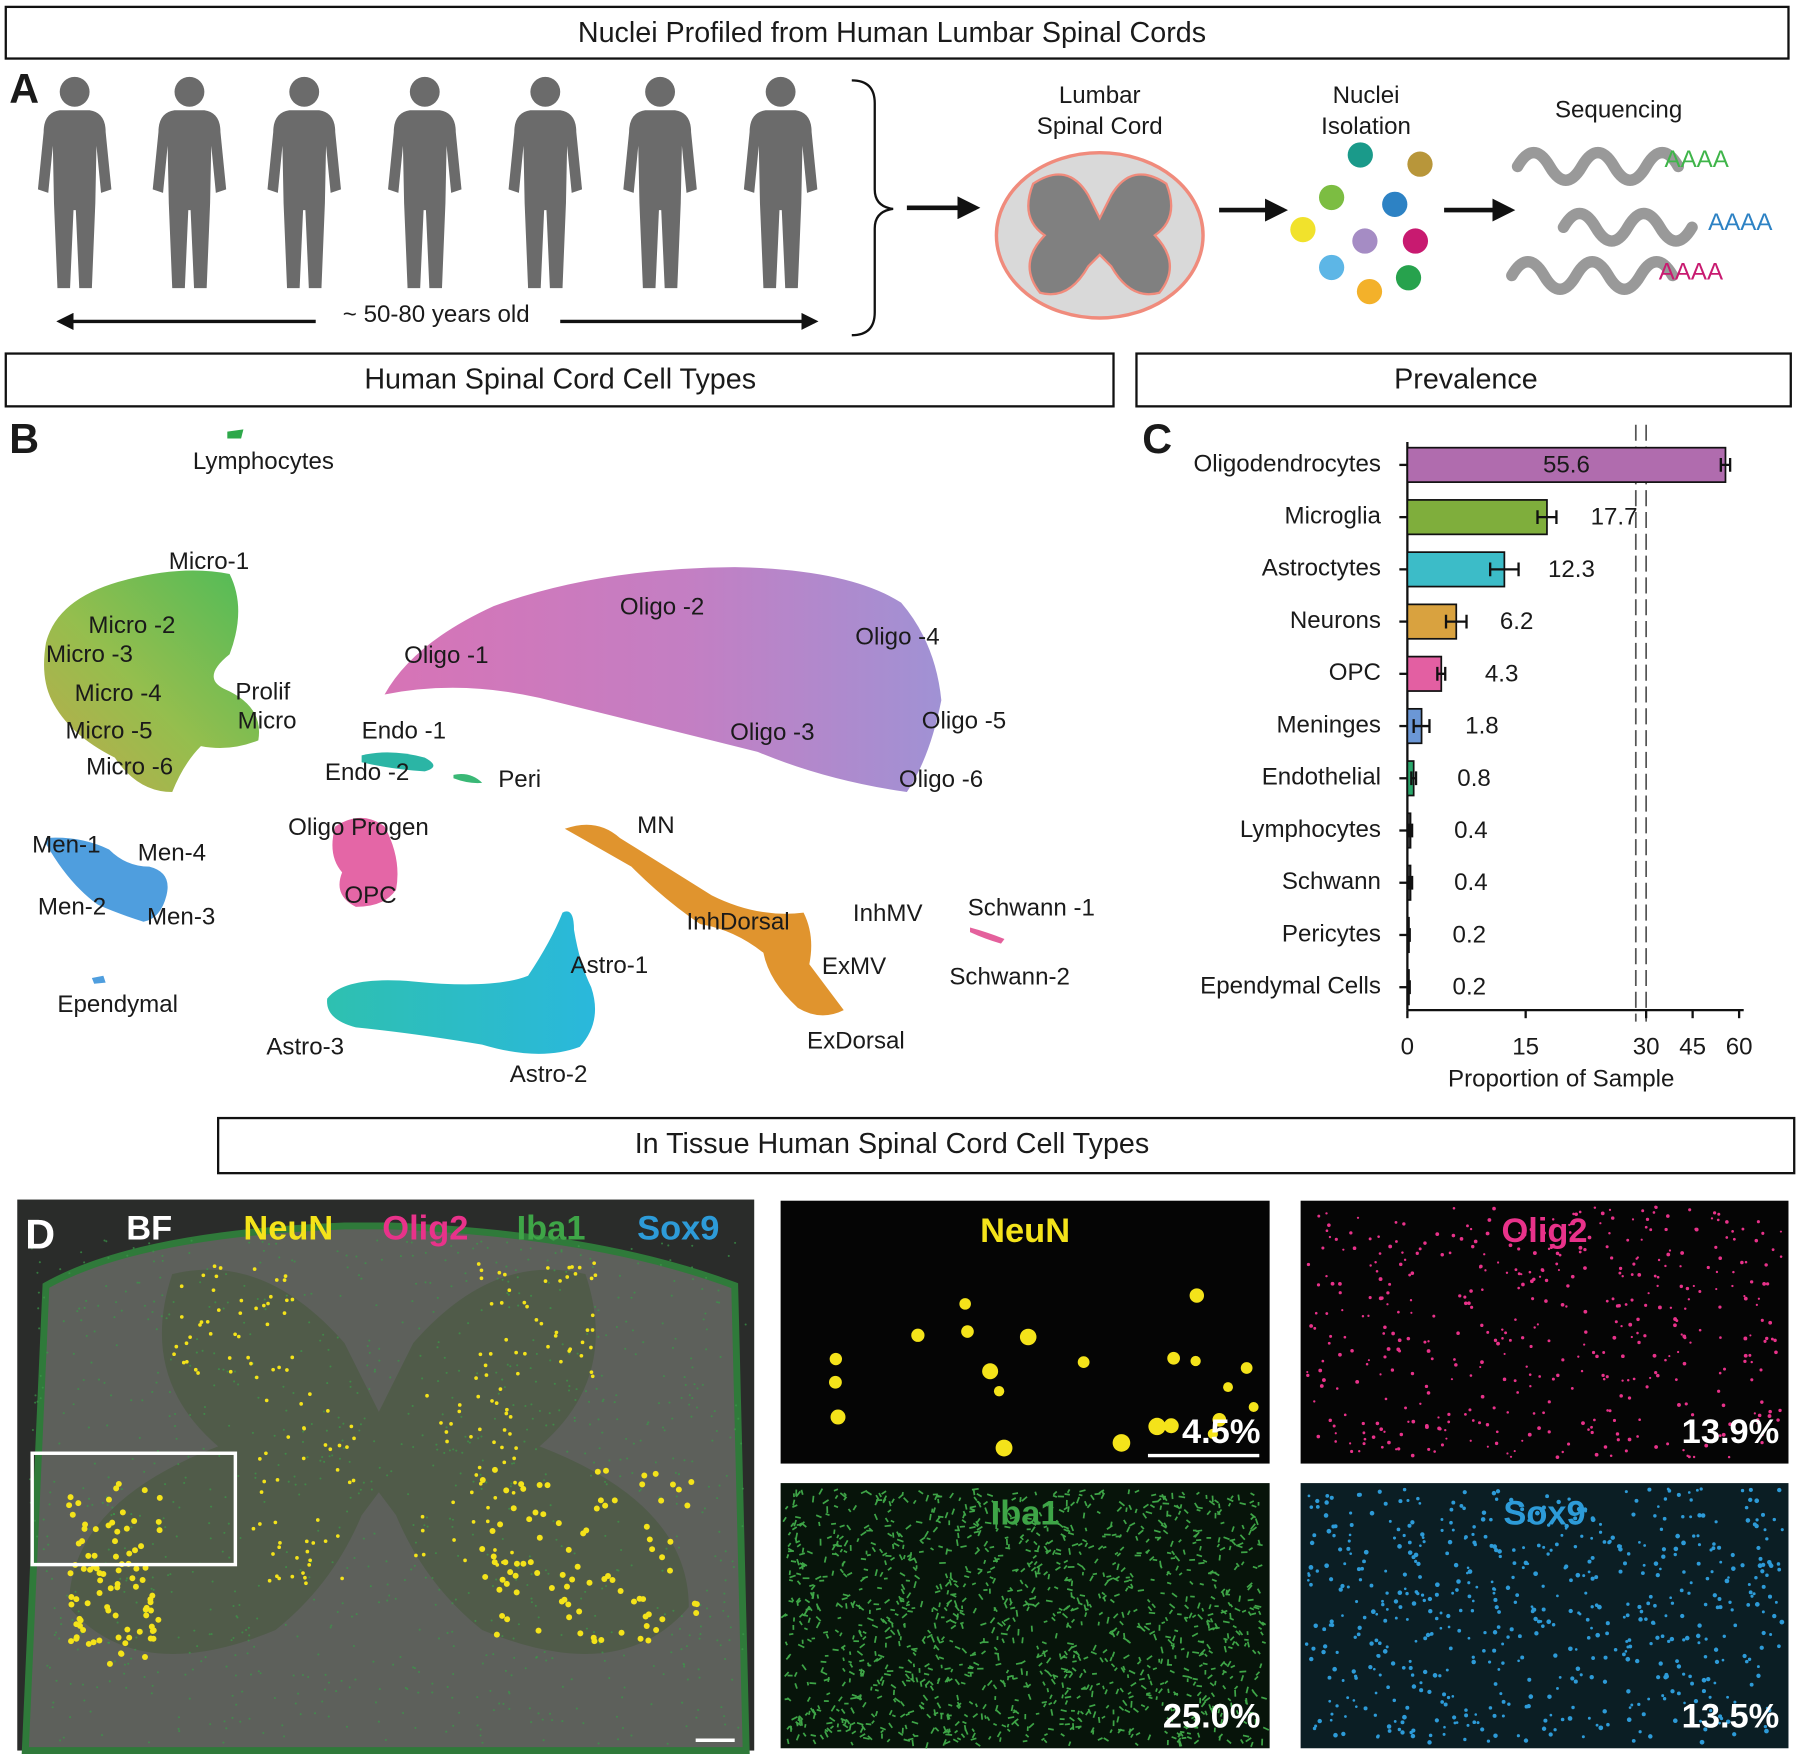 The width and height of the screenshot is (1800, 1754). What do you see at coordinates (89, 654) in the screenshot?
I see `cluster-label: Micro -3` at bounding box center [89, 654].